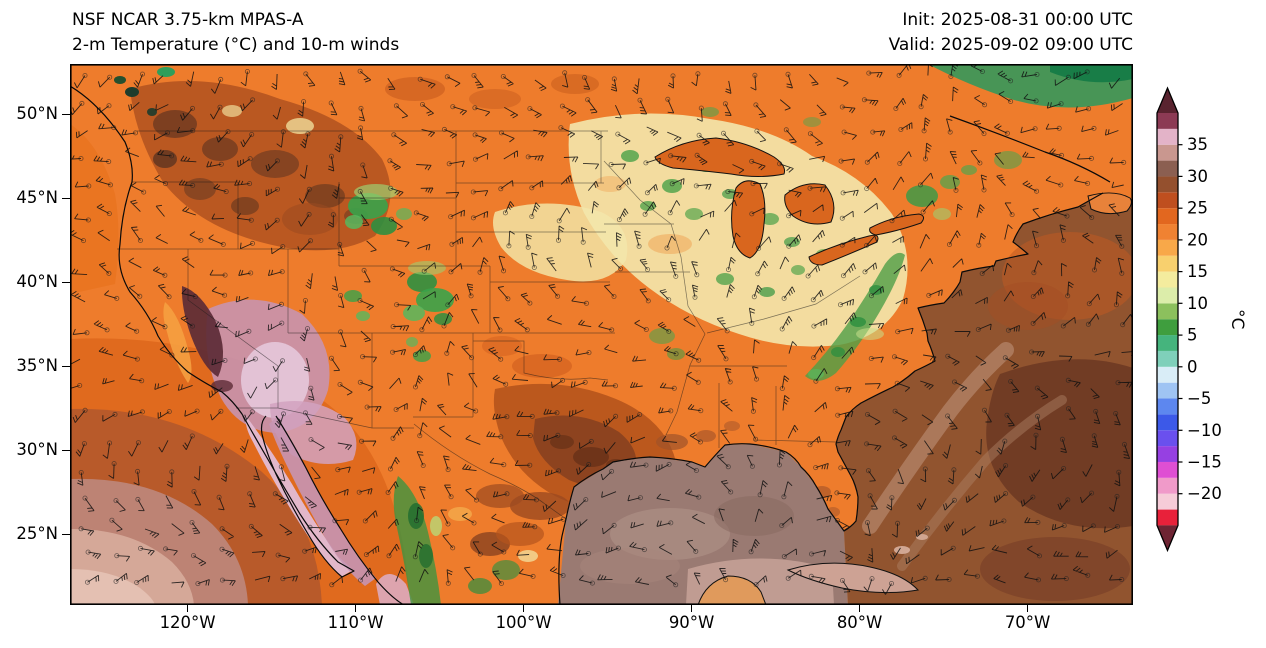 The width and height of the screenshot is (1266, 648). What do you see at coordinates (859, 622) in the screenshot?
I see `x-axis-tick-label: 80°W` at bounding box center [859, 622].